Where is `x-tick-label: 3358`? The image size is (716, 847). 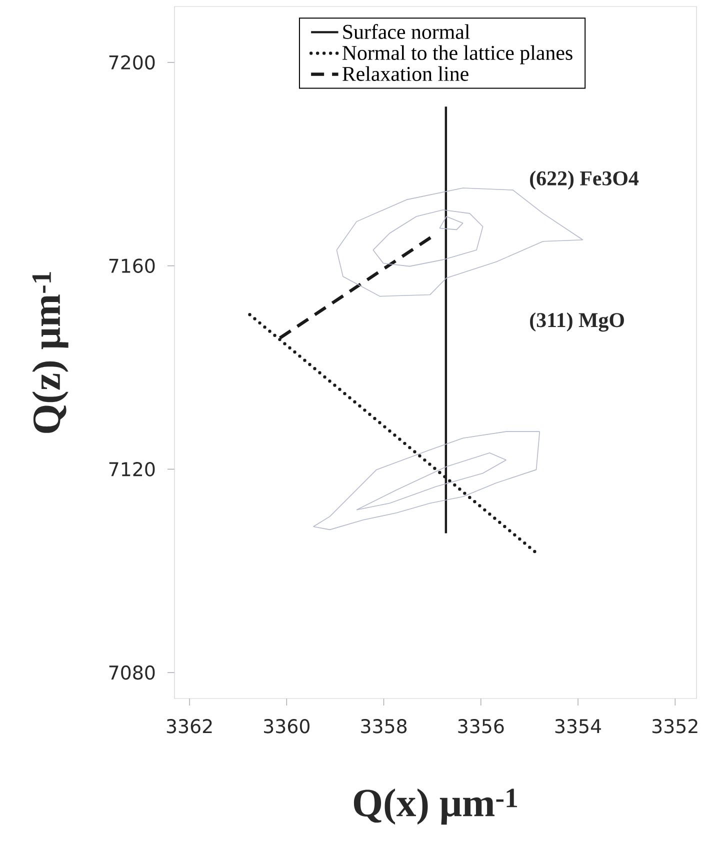
x-tick-label: 3358 is located at coordinates (384, 726).